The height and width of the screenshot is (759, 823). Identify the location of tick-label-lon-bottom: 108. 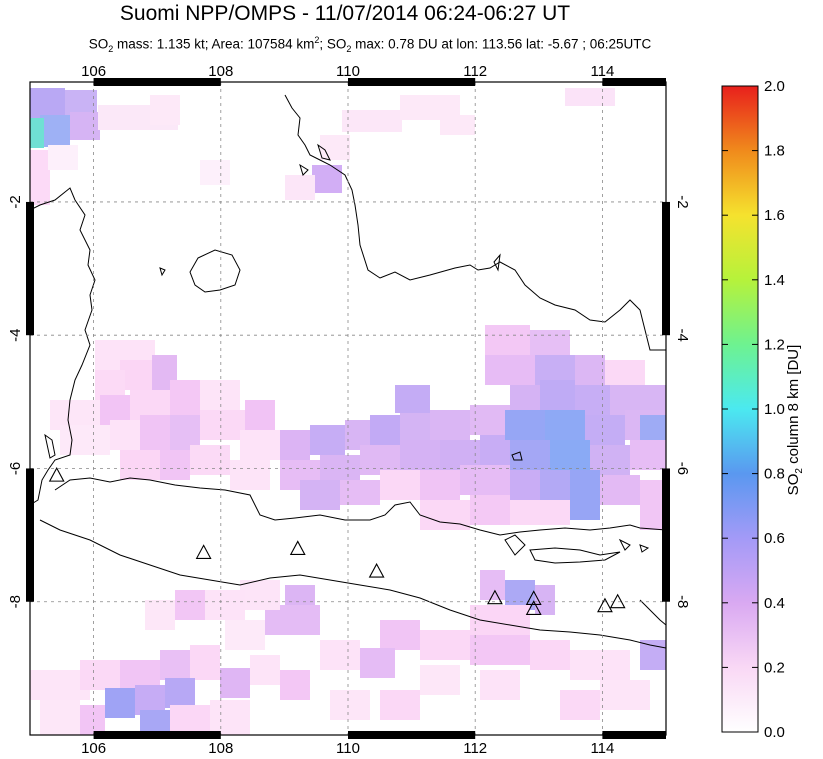
(220, 748).